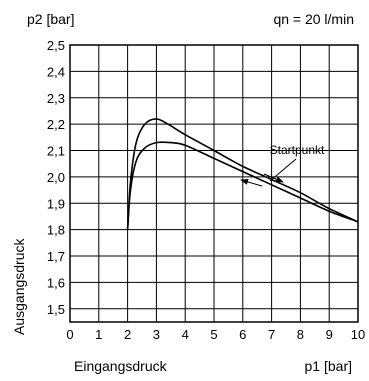 The height and width of the screenshot is (381, 369). Describe the element at coordinates (56, 309) in the screenshot. I see `y-tick-label: 1,5` at that location.